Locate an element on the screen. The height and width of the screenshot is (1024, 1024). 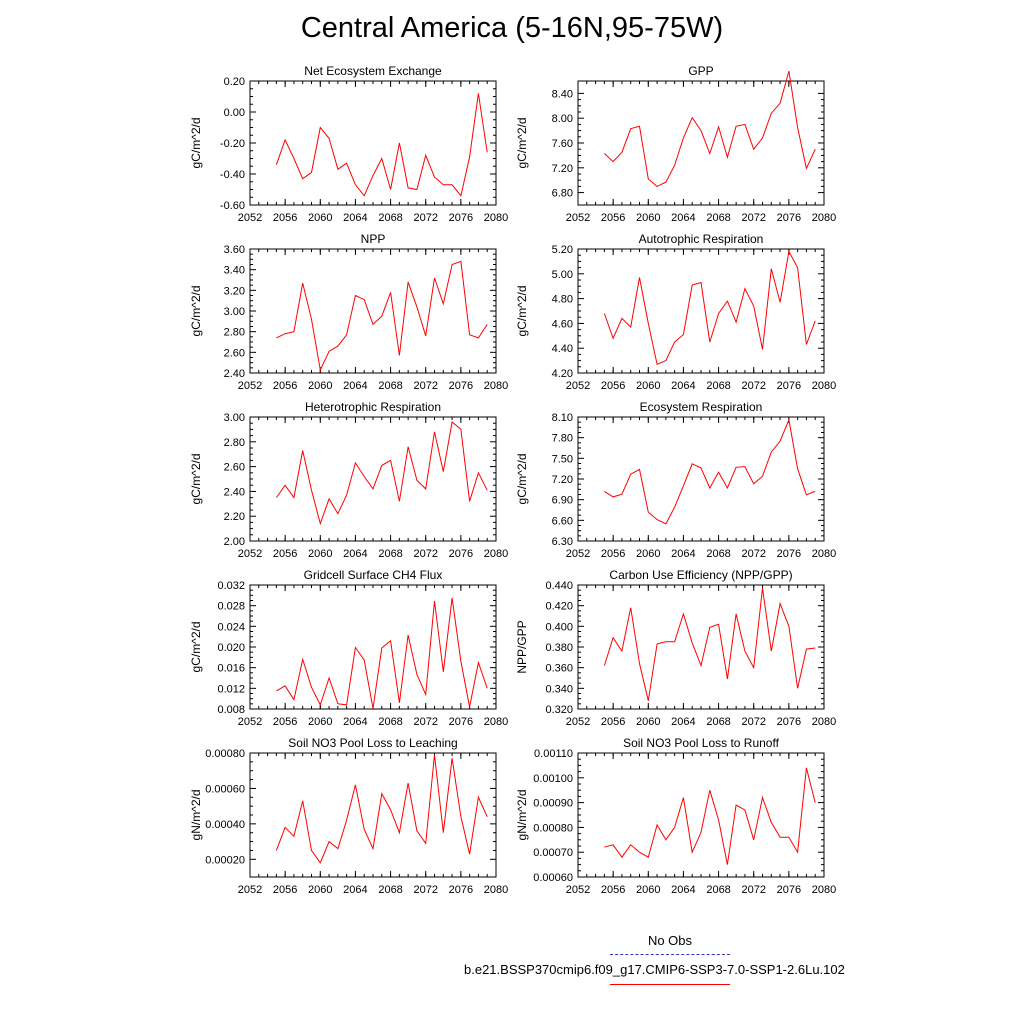
panel-title: Carbon Use Efficiency (NPP/GPP) is located at coordinates (700, 575).